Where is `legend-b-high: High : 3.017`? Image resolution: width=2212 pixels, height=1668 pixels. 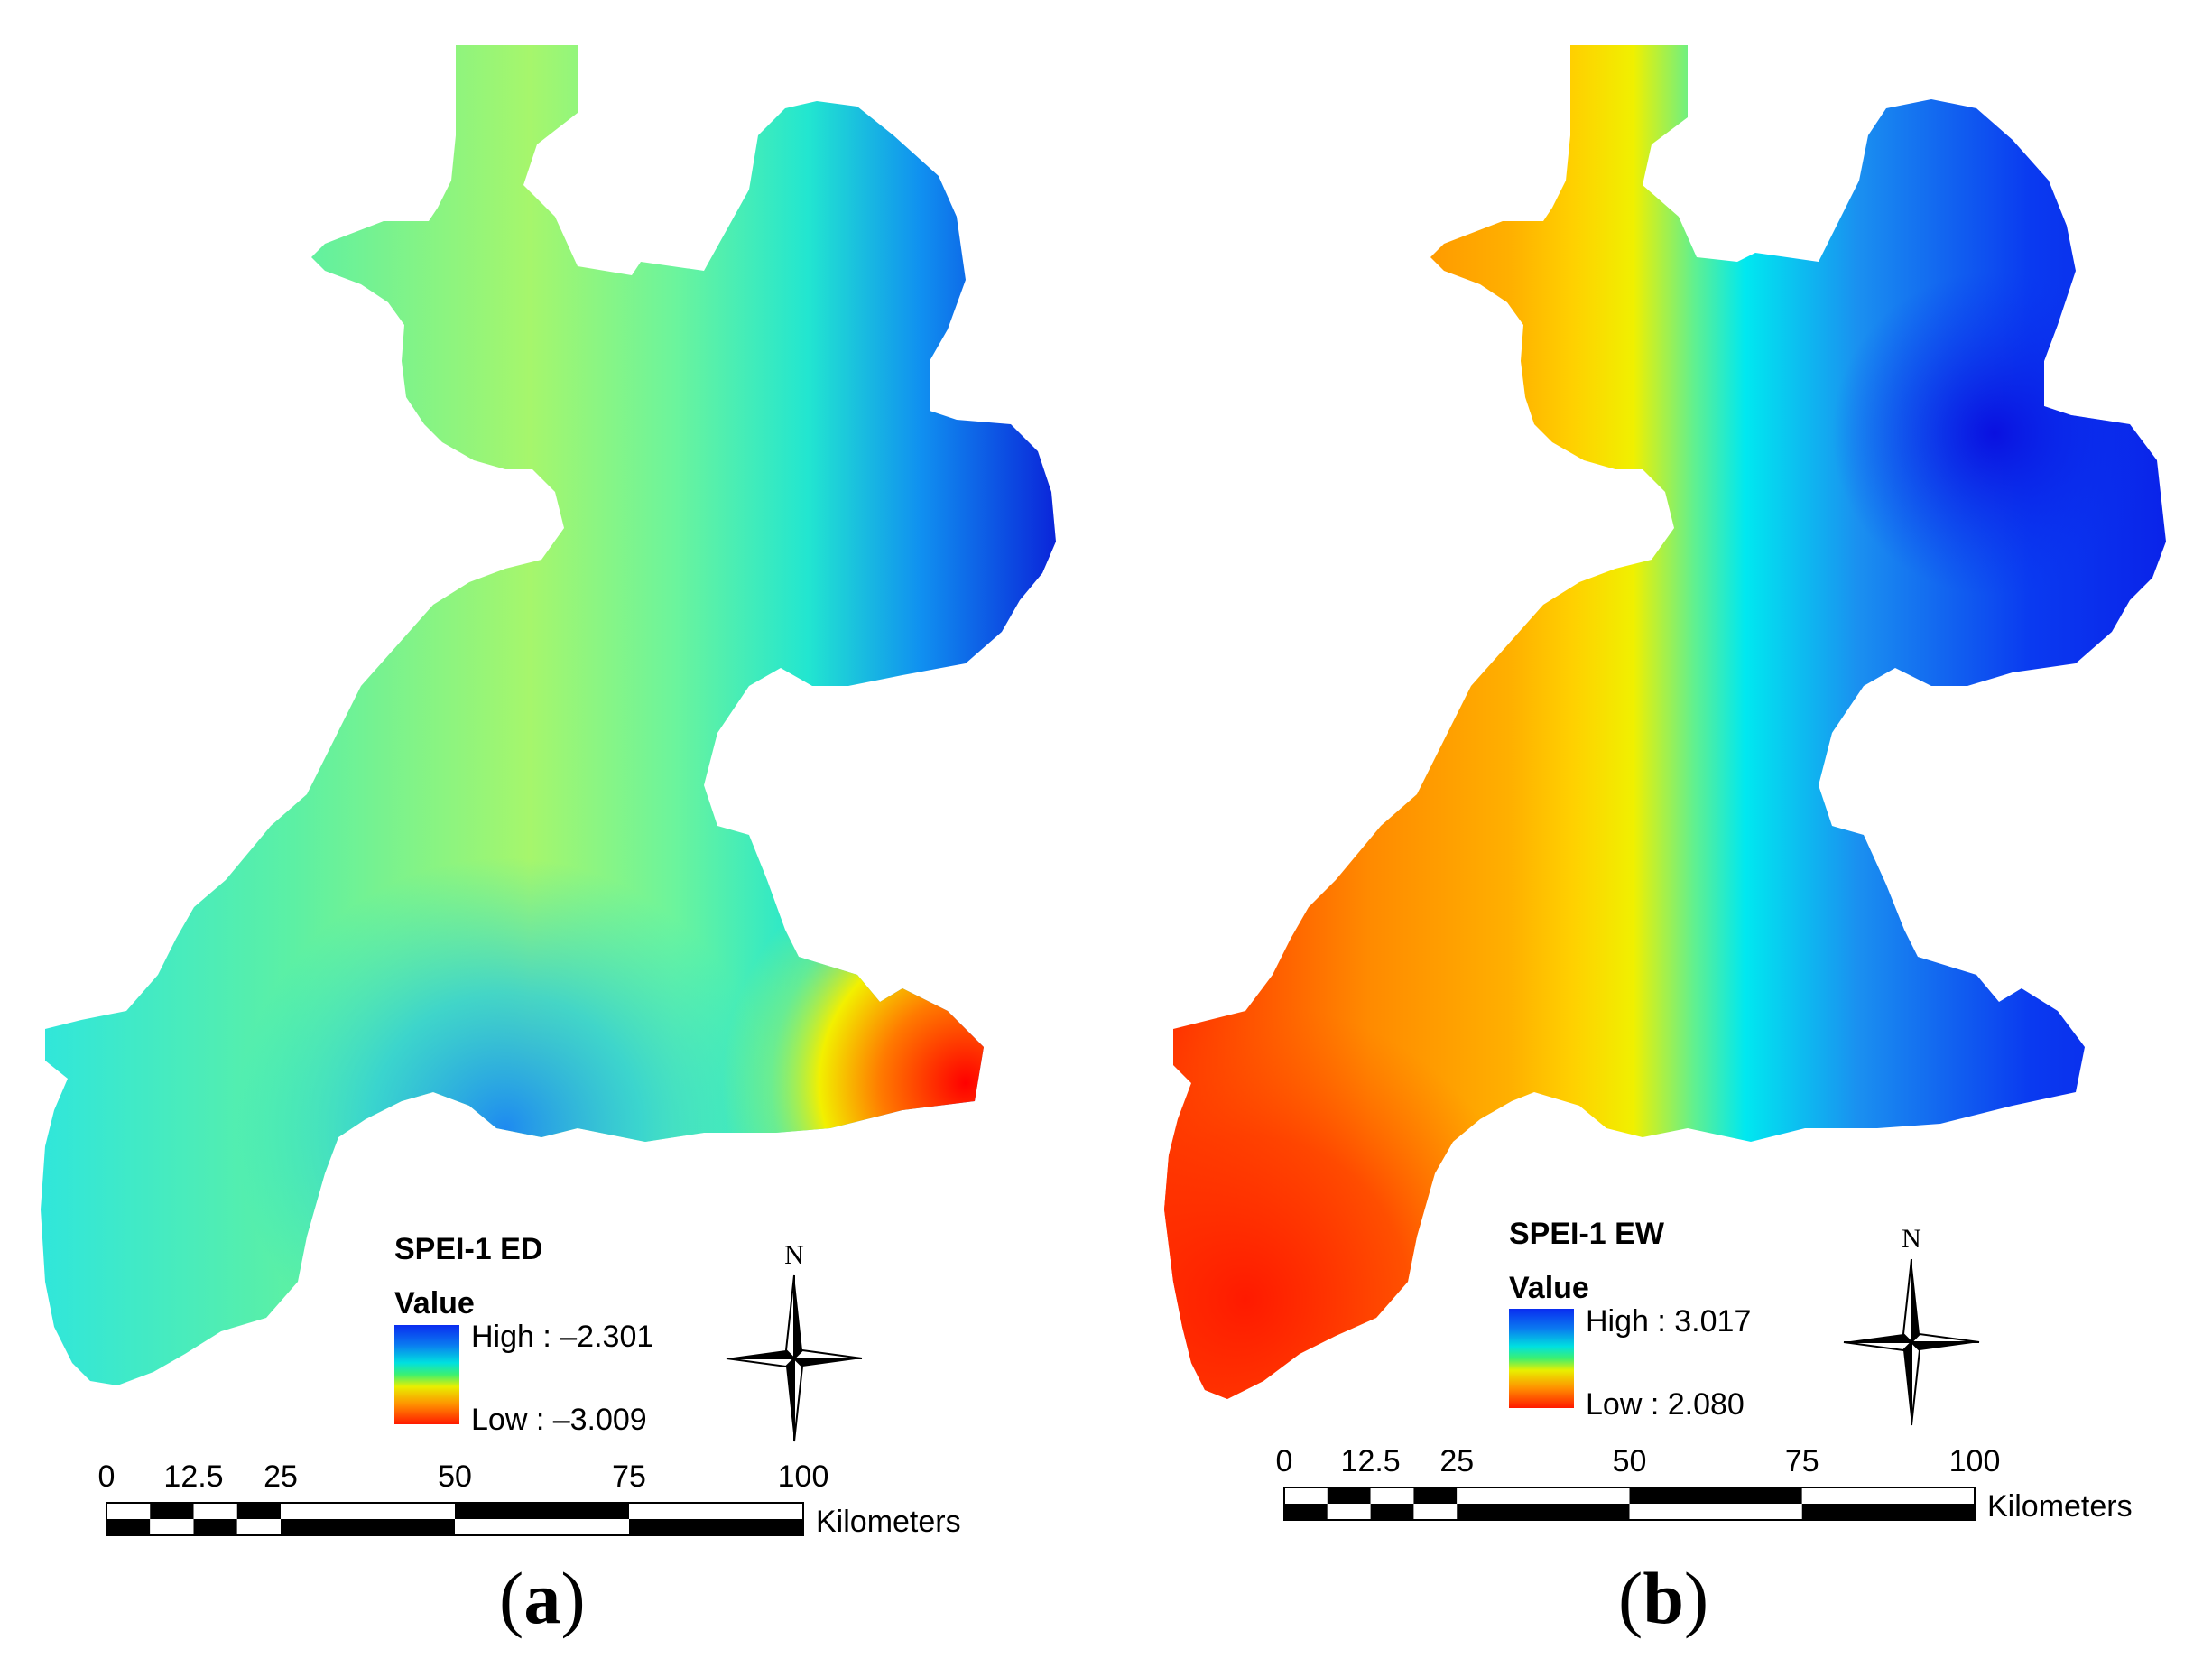
legend-b-high: High : 3.017 is located at coordinates (1668, 1321).